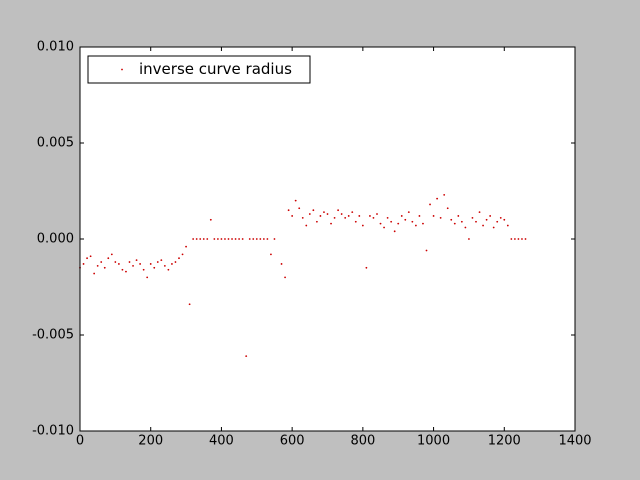  I want to click on y-tick-label: 0.005, so click(55, 143).